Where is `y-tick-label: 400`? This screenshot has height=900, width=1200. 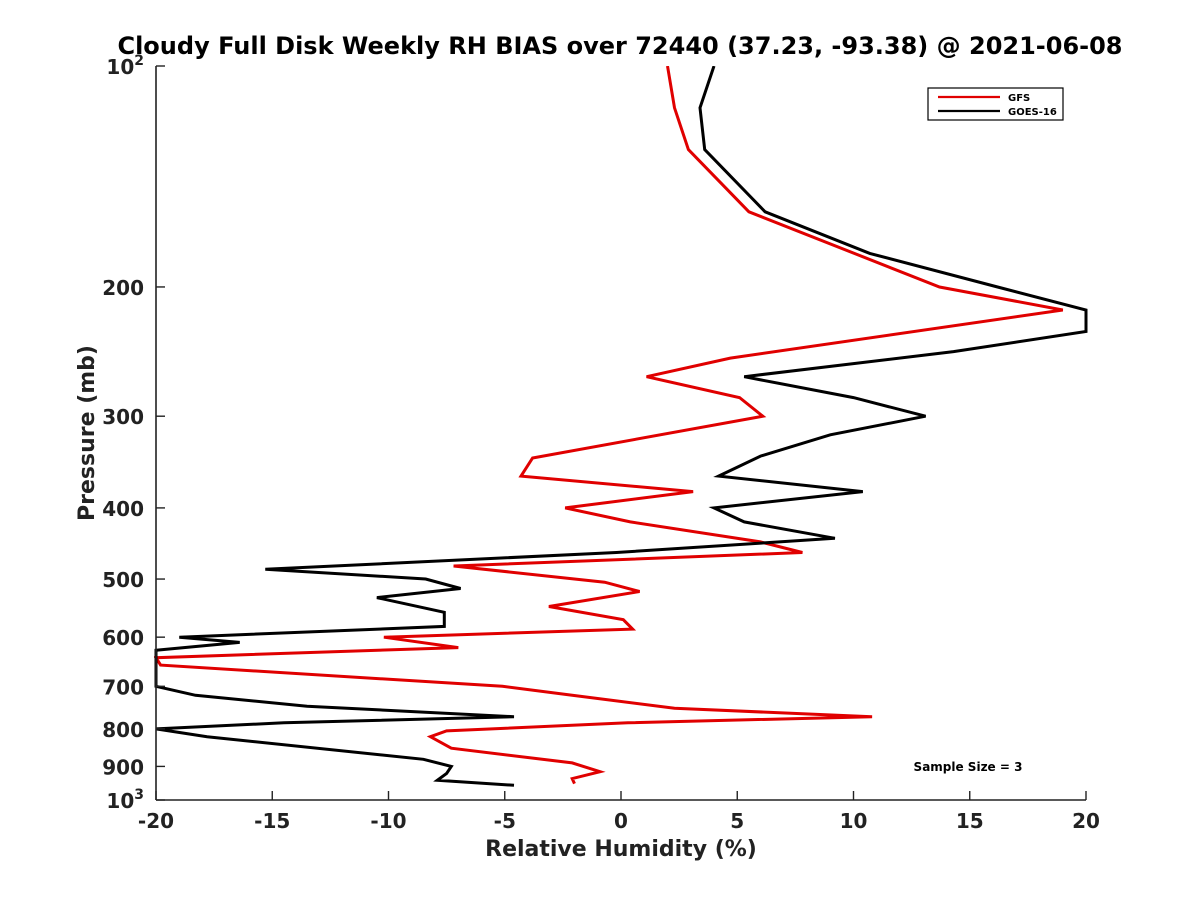 y-tick-label: 400 is located at coordinates (123, 509).